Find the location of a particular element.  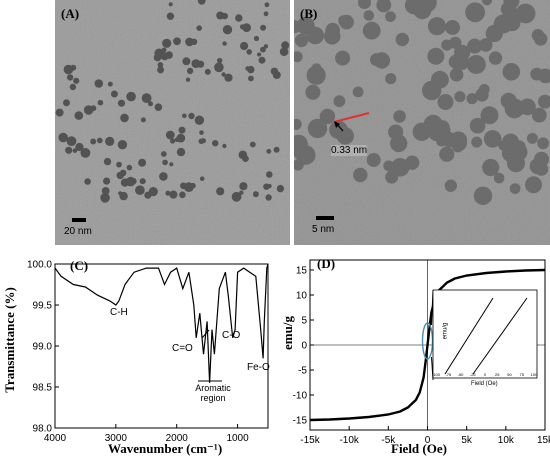

y-tick-label: -5 is located at coordinates (302, 371).